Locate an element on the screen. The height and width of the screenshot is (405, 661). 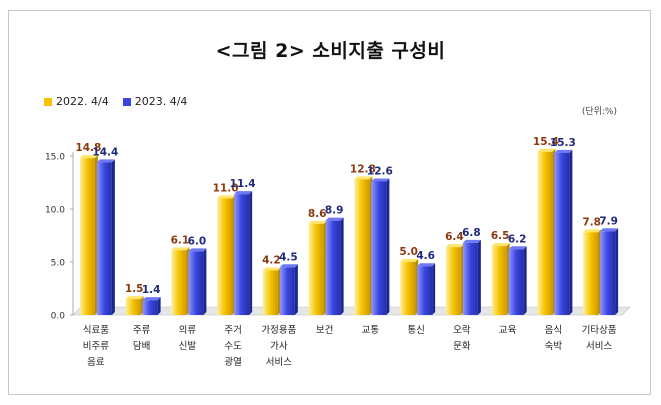
x-tick-label: 음료 is located at coordinates (96, 362).